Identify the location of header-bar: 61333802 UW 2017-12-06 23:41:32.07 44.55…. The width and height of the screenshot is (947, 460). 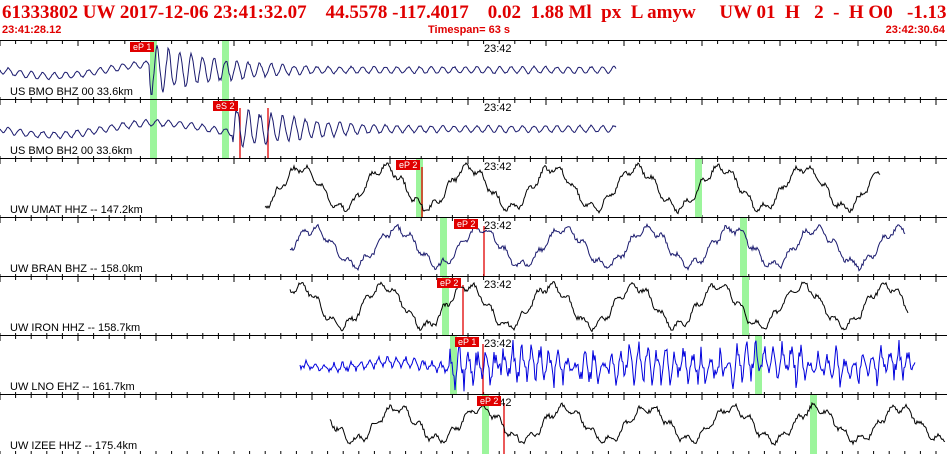
(473, 20).